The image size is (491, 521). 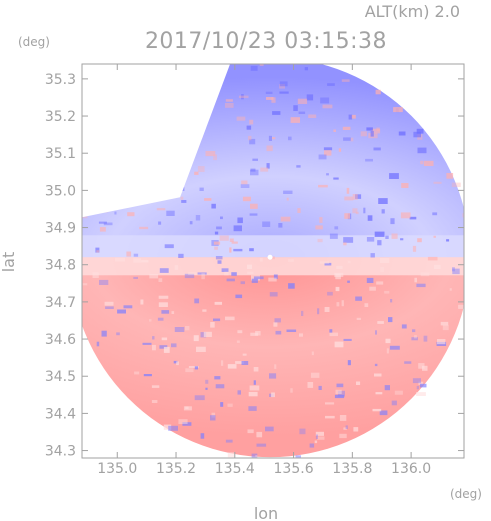 I want to click on chart-title: 2017/10/23 03:15:38, so click(x=266, y=41).